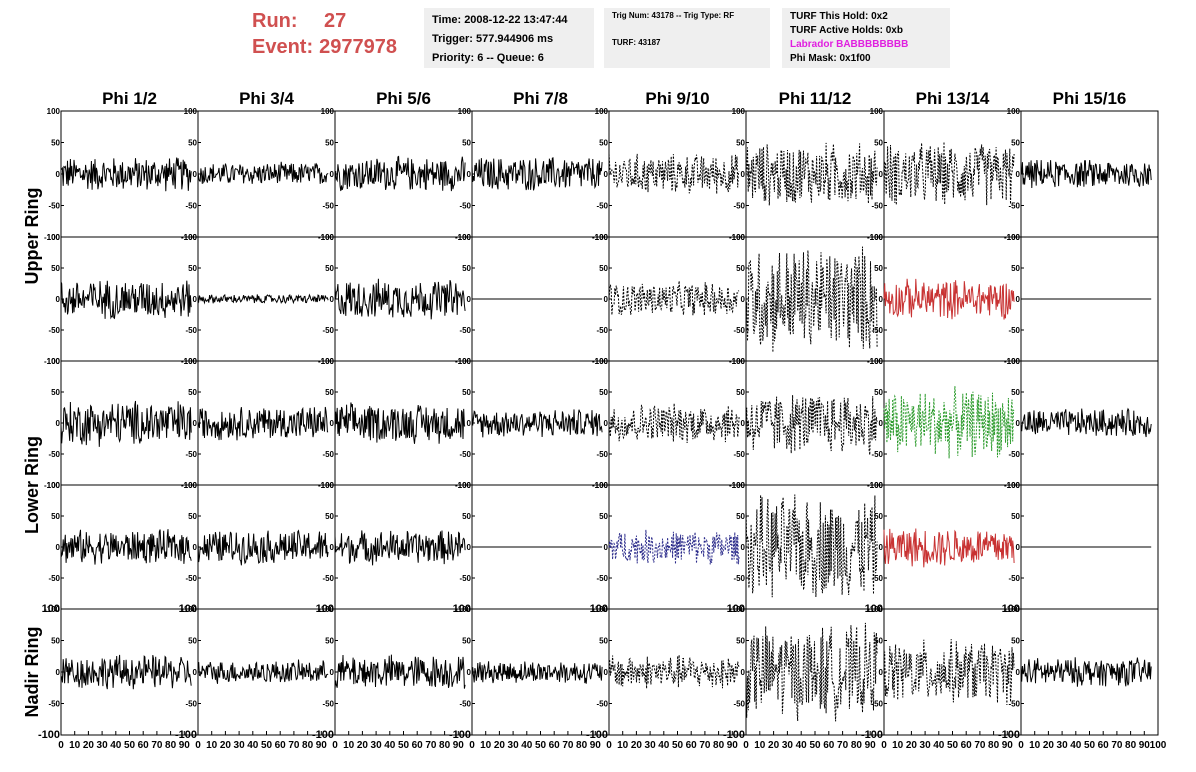  What do you see at coordinates (335, 21) in the screenshot?
I see `run-value: 27` at bounding box center [335, 21].